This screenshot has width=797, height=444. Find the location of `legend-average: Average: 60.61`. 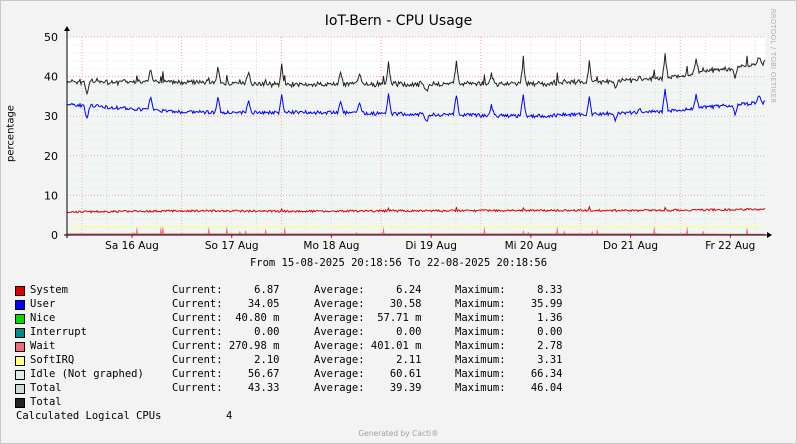

legend-average: Average: 60.61 is located at coordinates (368, 374).